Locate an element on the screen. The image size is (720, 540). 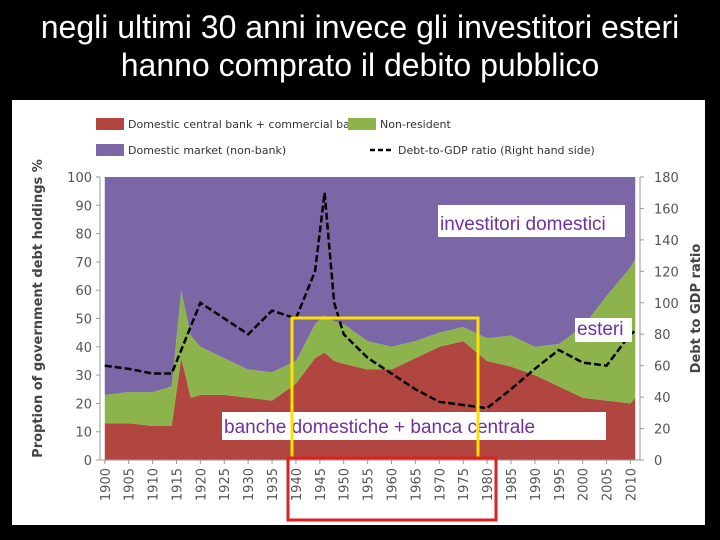
x-tick-label: 1915 is located at coordinates (177, 484).